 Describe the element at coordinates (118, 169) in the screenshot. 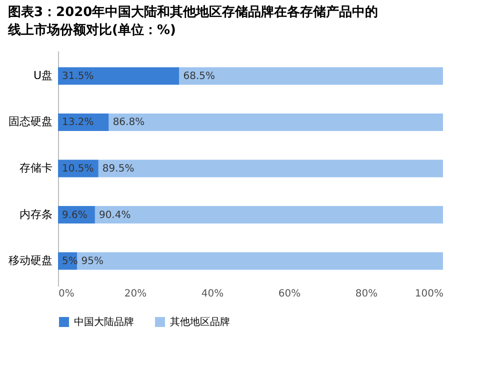

I see `data-label: 89.5%` at that location.